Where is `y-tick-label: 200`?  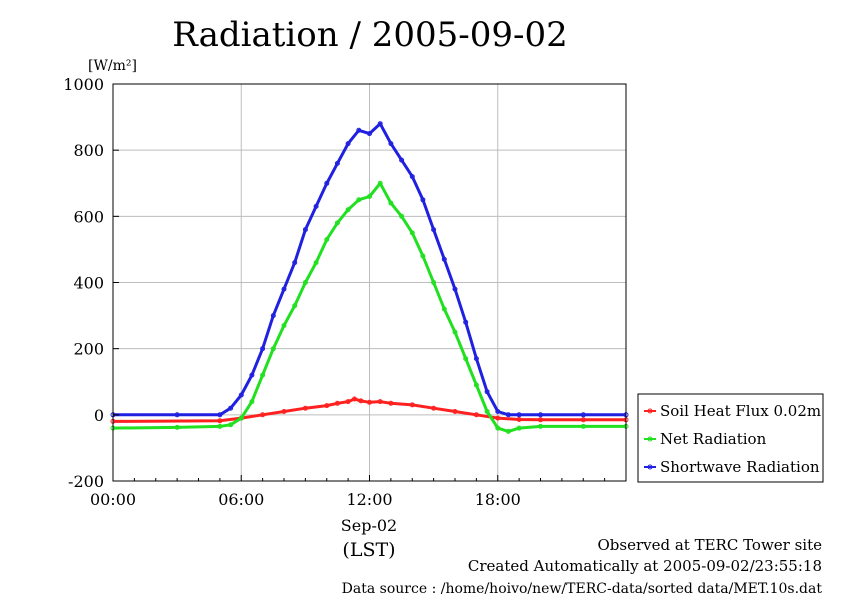
y-tick-label: 200 is located at coordinates (88, 349).